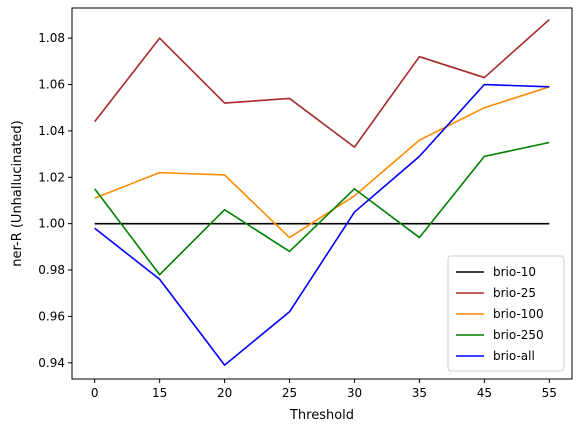  What do you see at coordinates (514, 272) in the screenshot?
I see `legend-label: brio-10` at bounding box center [514, 272].